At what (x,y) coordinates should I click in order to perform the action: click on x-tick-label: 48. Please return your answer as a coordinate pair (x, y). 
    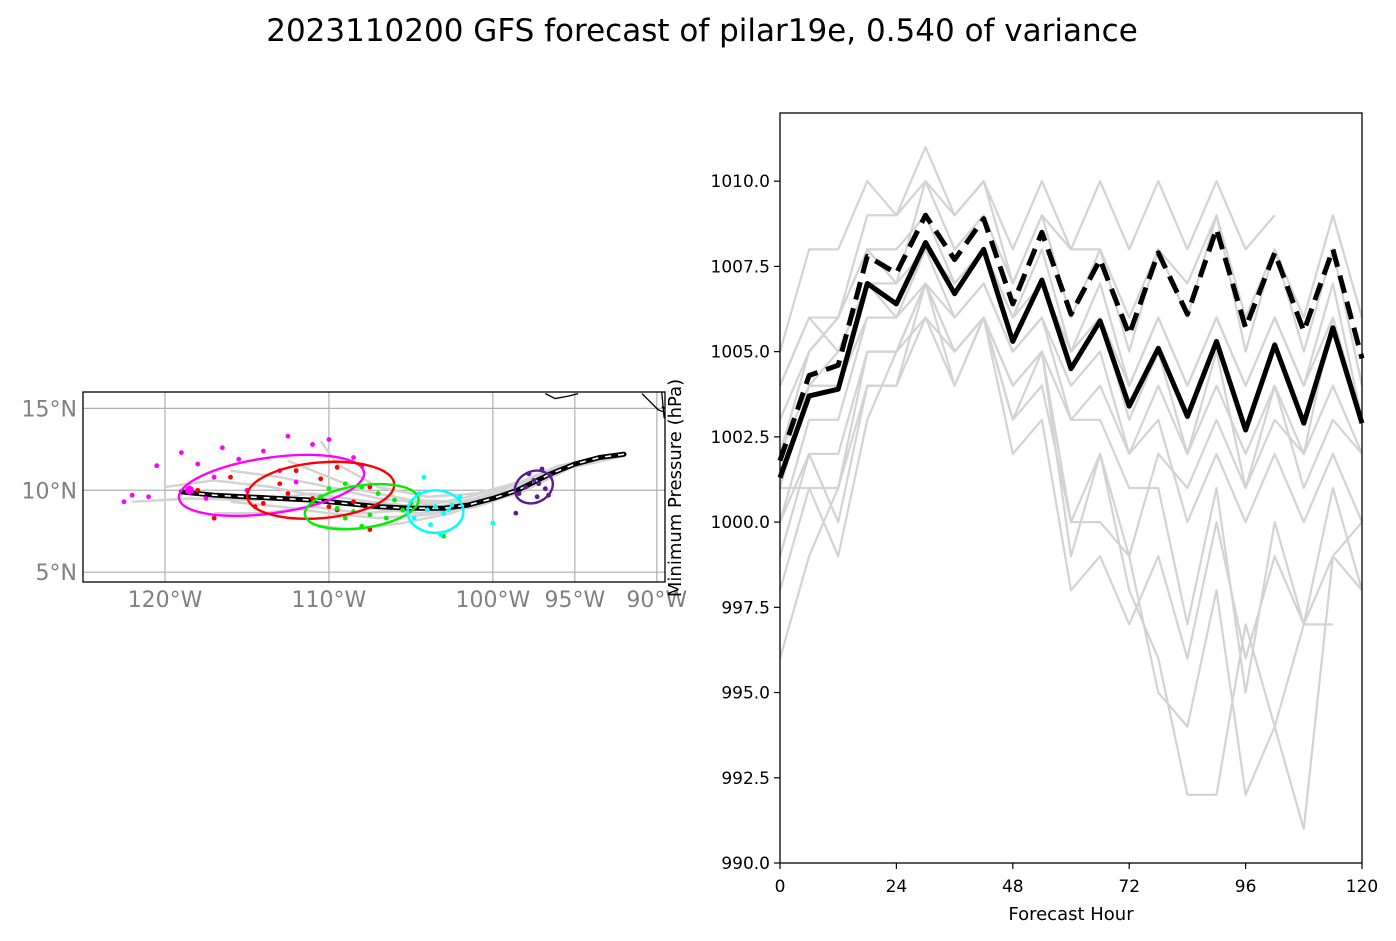
    Looking at the image, I should click on (1013, 887).